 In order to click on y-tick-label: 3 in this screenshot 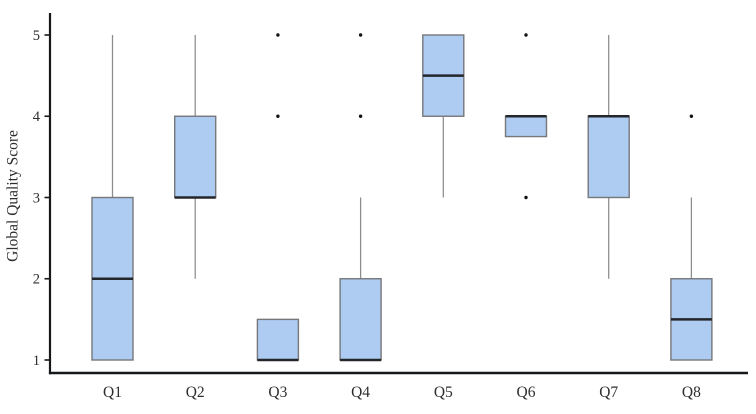, I will do `click(36, 198)`.